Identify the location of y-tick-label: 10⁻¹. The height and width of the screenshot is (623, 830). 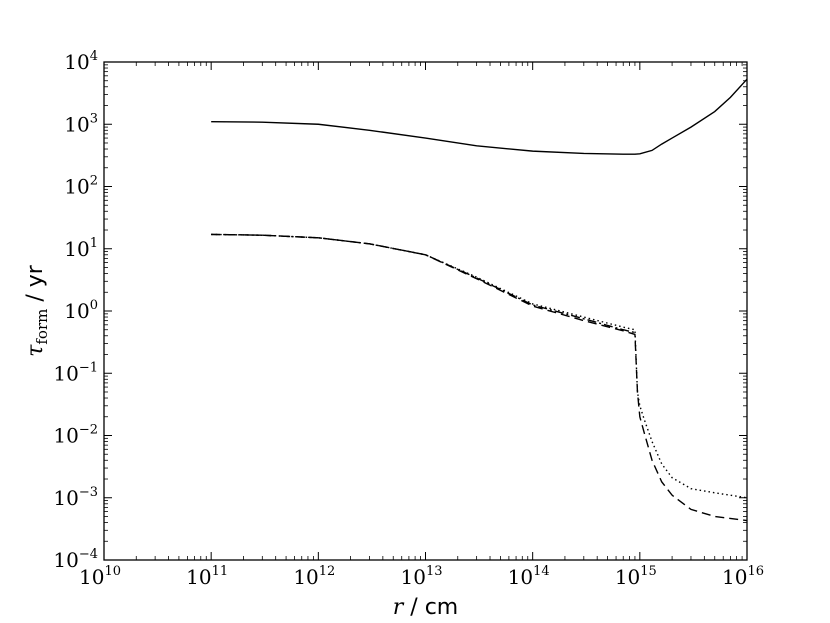
(75, 372).